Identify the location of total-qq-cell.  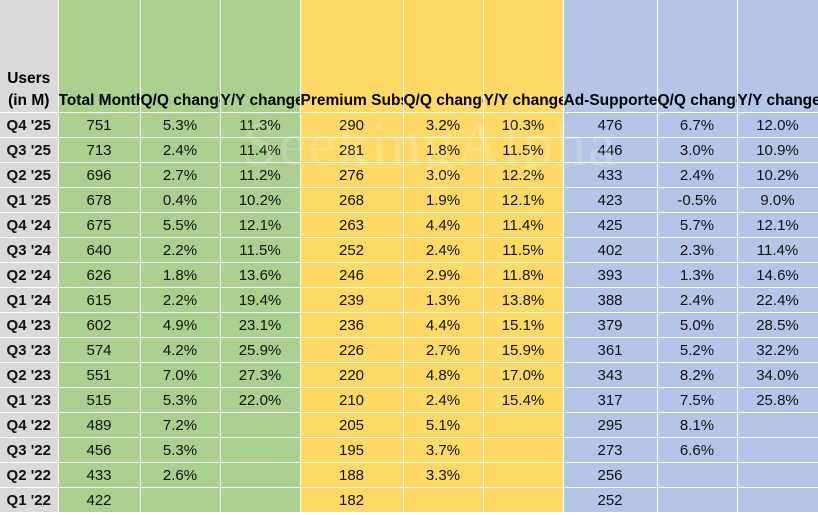
(180, 500).